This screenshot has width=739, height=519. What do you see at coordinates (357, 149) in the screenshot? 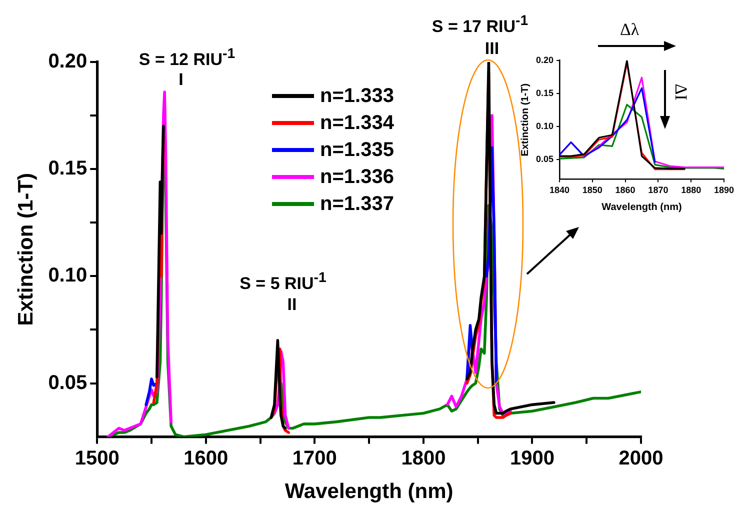
I see `legend-label: n=1.335` at bounding box center [357, 149].